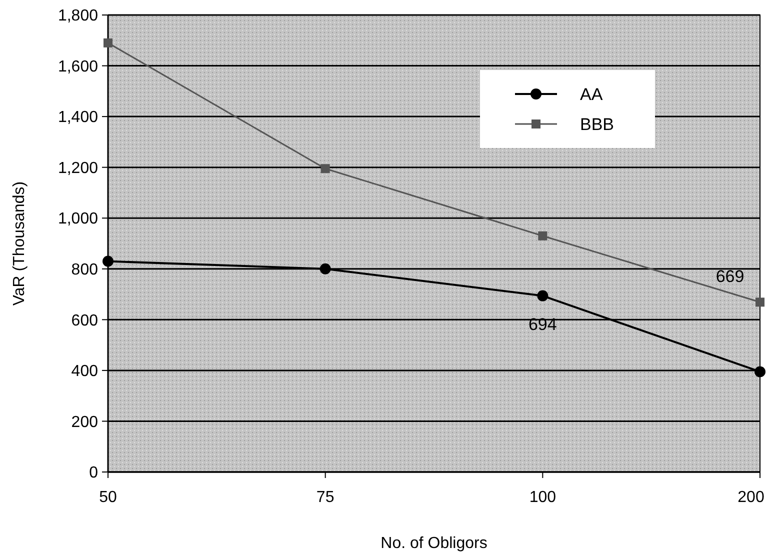 The height and width of the screenshot is (555, 771). I want to click on y-tick-label: 1,400, so click(78, 117).